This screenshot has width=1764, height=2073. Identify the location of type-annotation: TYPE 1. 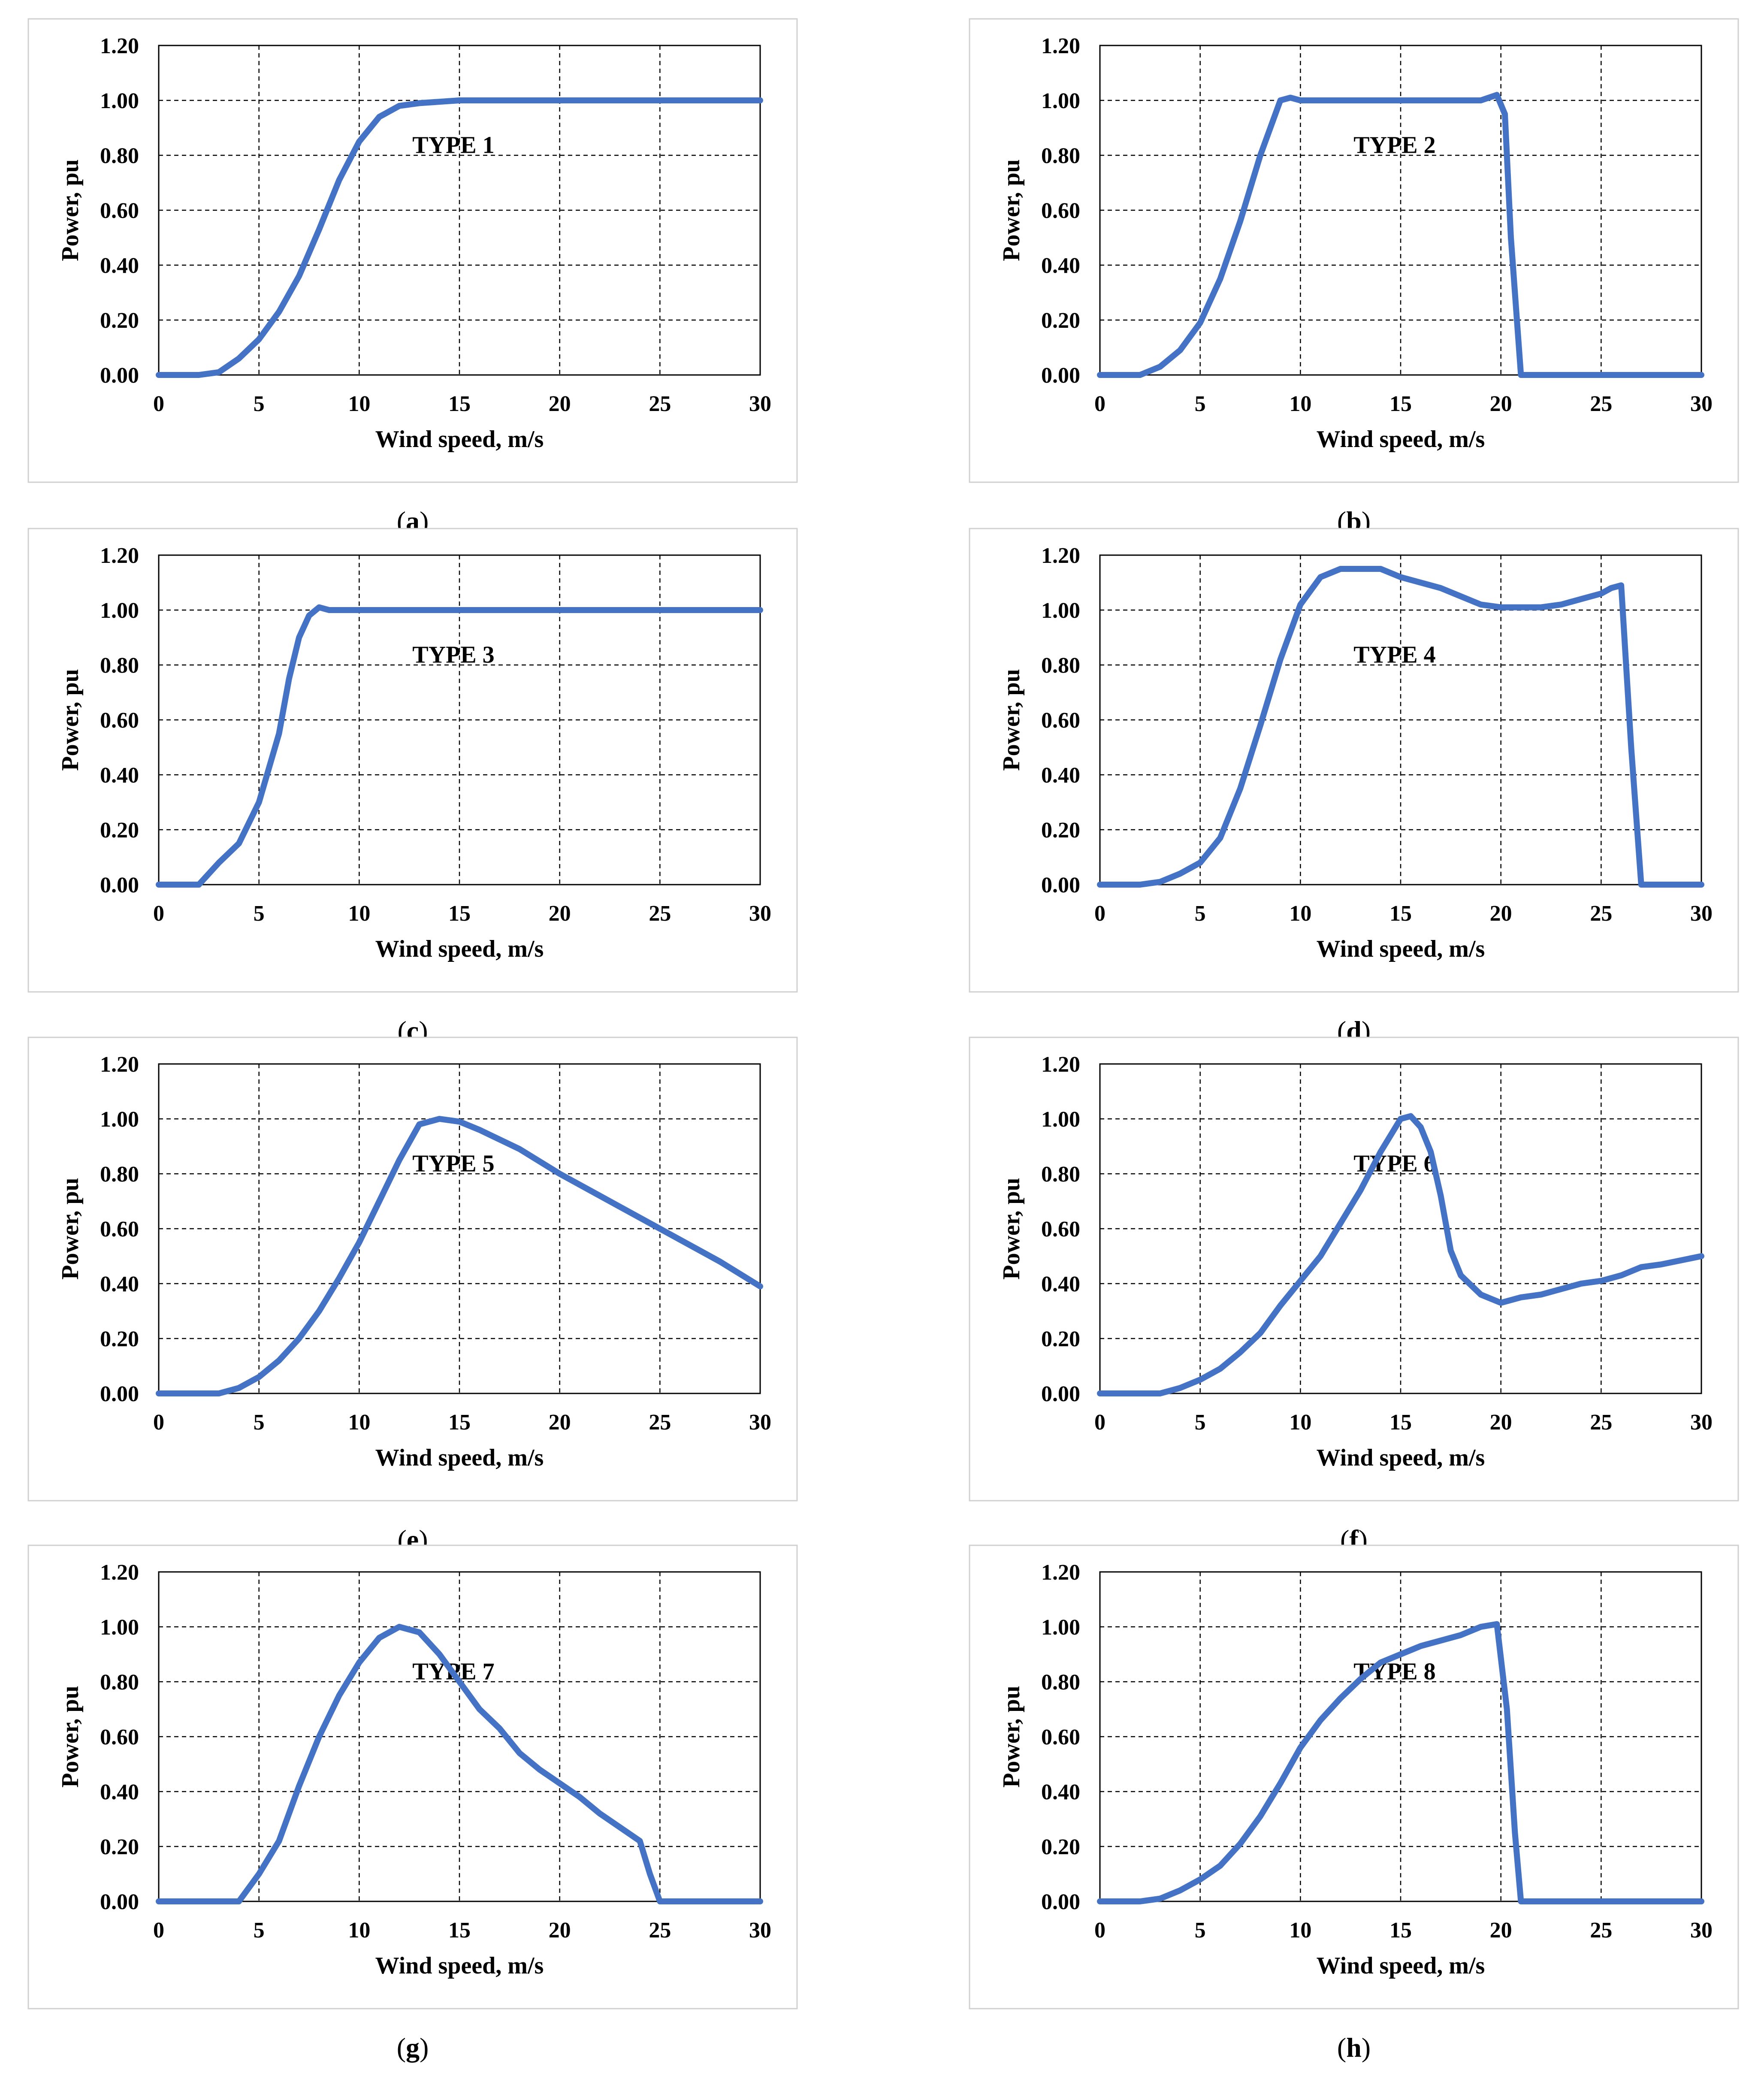
(453, 145).